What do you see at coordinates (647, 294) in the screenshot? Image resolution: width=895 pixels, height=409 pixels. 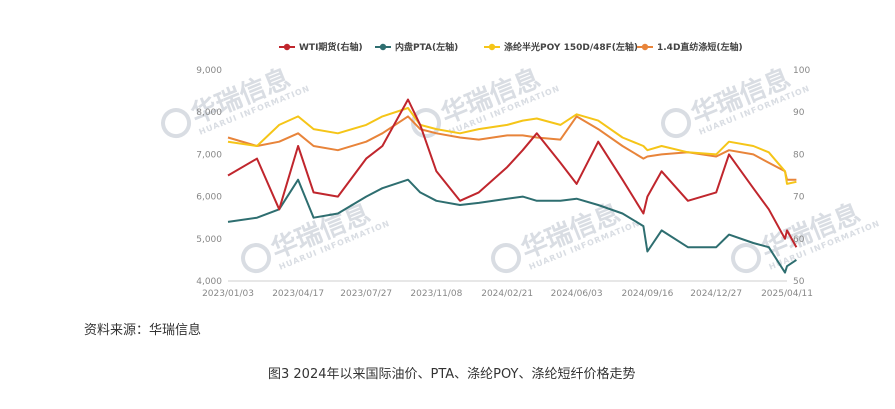 I see `x-tick-label: 2024/09/16` at bounding box center [647, 294].